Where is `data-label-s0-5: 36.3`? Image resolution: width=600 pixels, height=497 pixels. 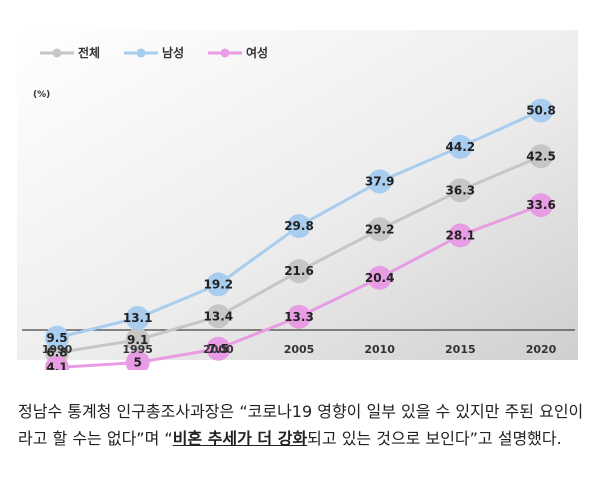 data-label-s0-5: 36.3 is located at coordinates (461, 190).